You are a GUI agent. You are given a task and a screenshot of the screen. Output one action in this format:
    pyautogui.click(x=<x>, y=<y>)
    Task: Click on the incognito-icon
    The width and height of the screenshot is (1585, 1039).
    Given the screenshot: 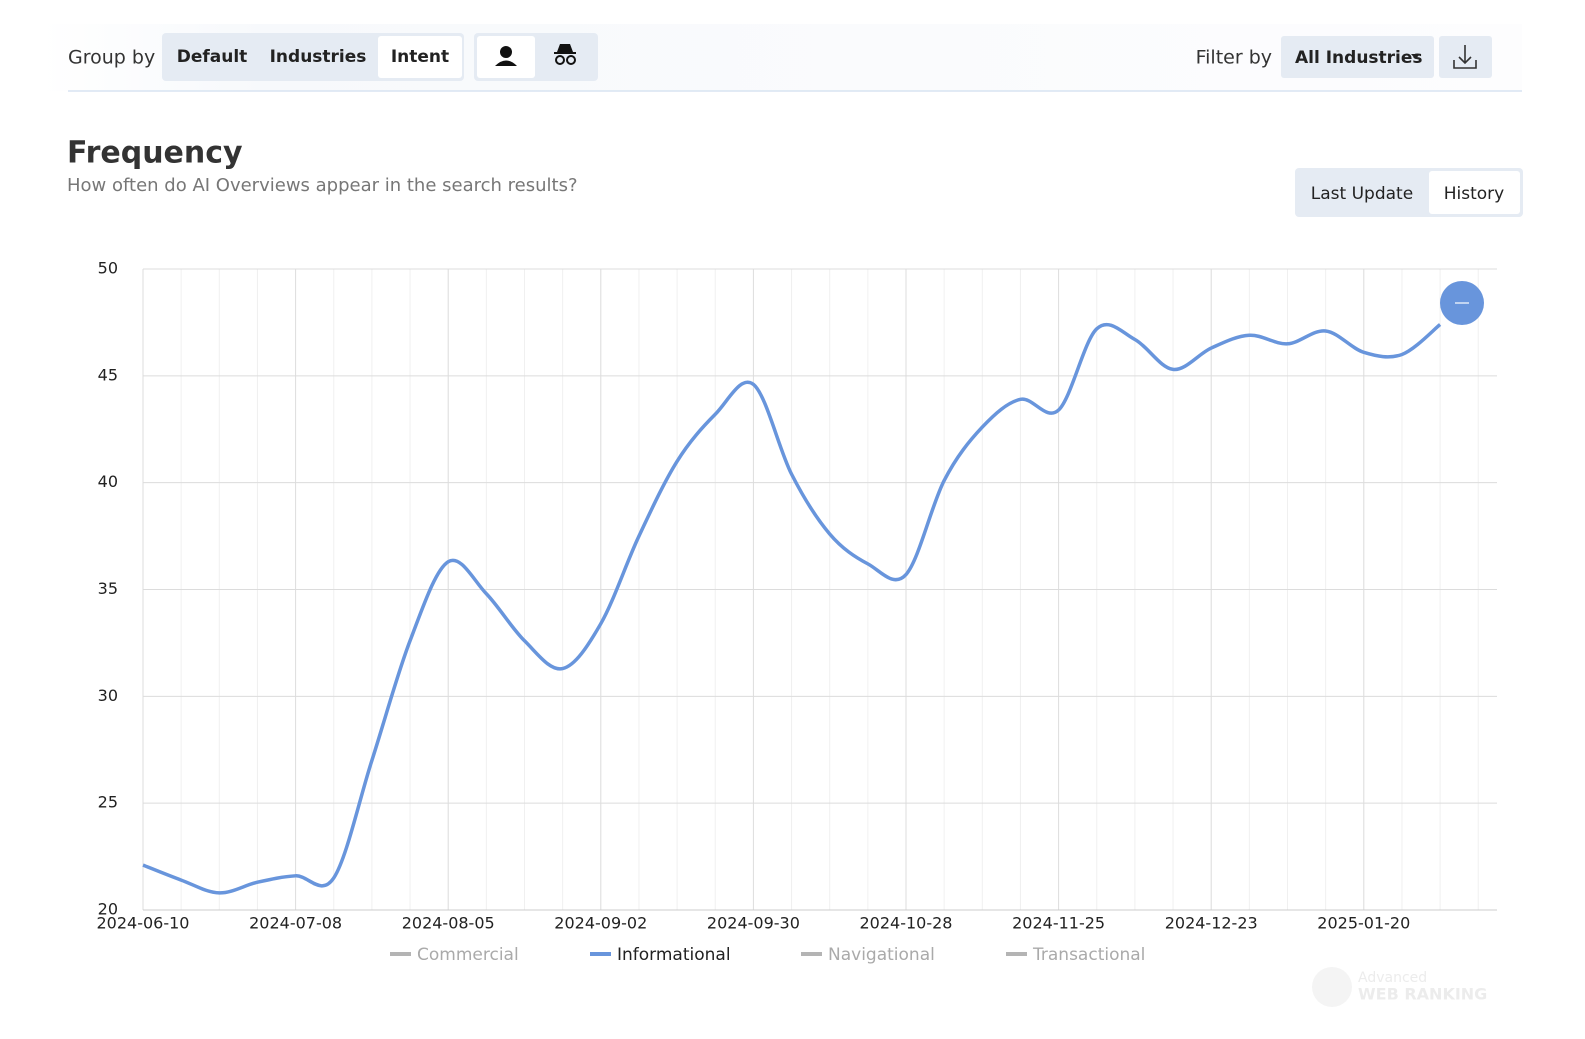 What is the action you would take?
    pyautogui.click(x=565, y=54)
    